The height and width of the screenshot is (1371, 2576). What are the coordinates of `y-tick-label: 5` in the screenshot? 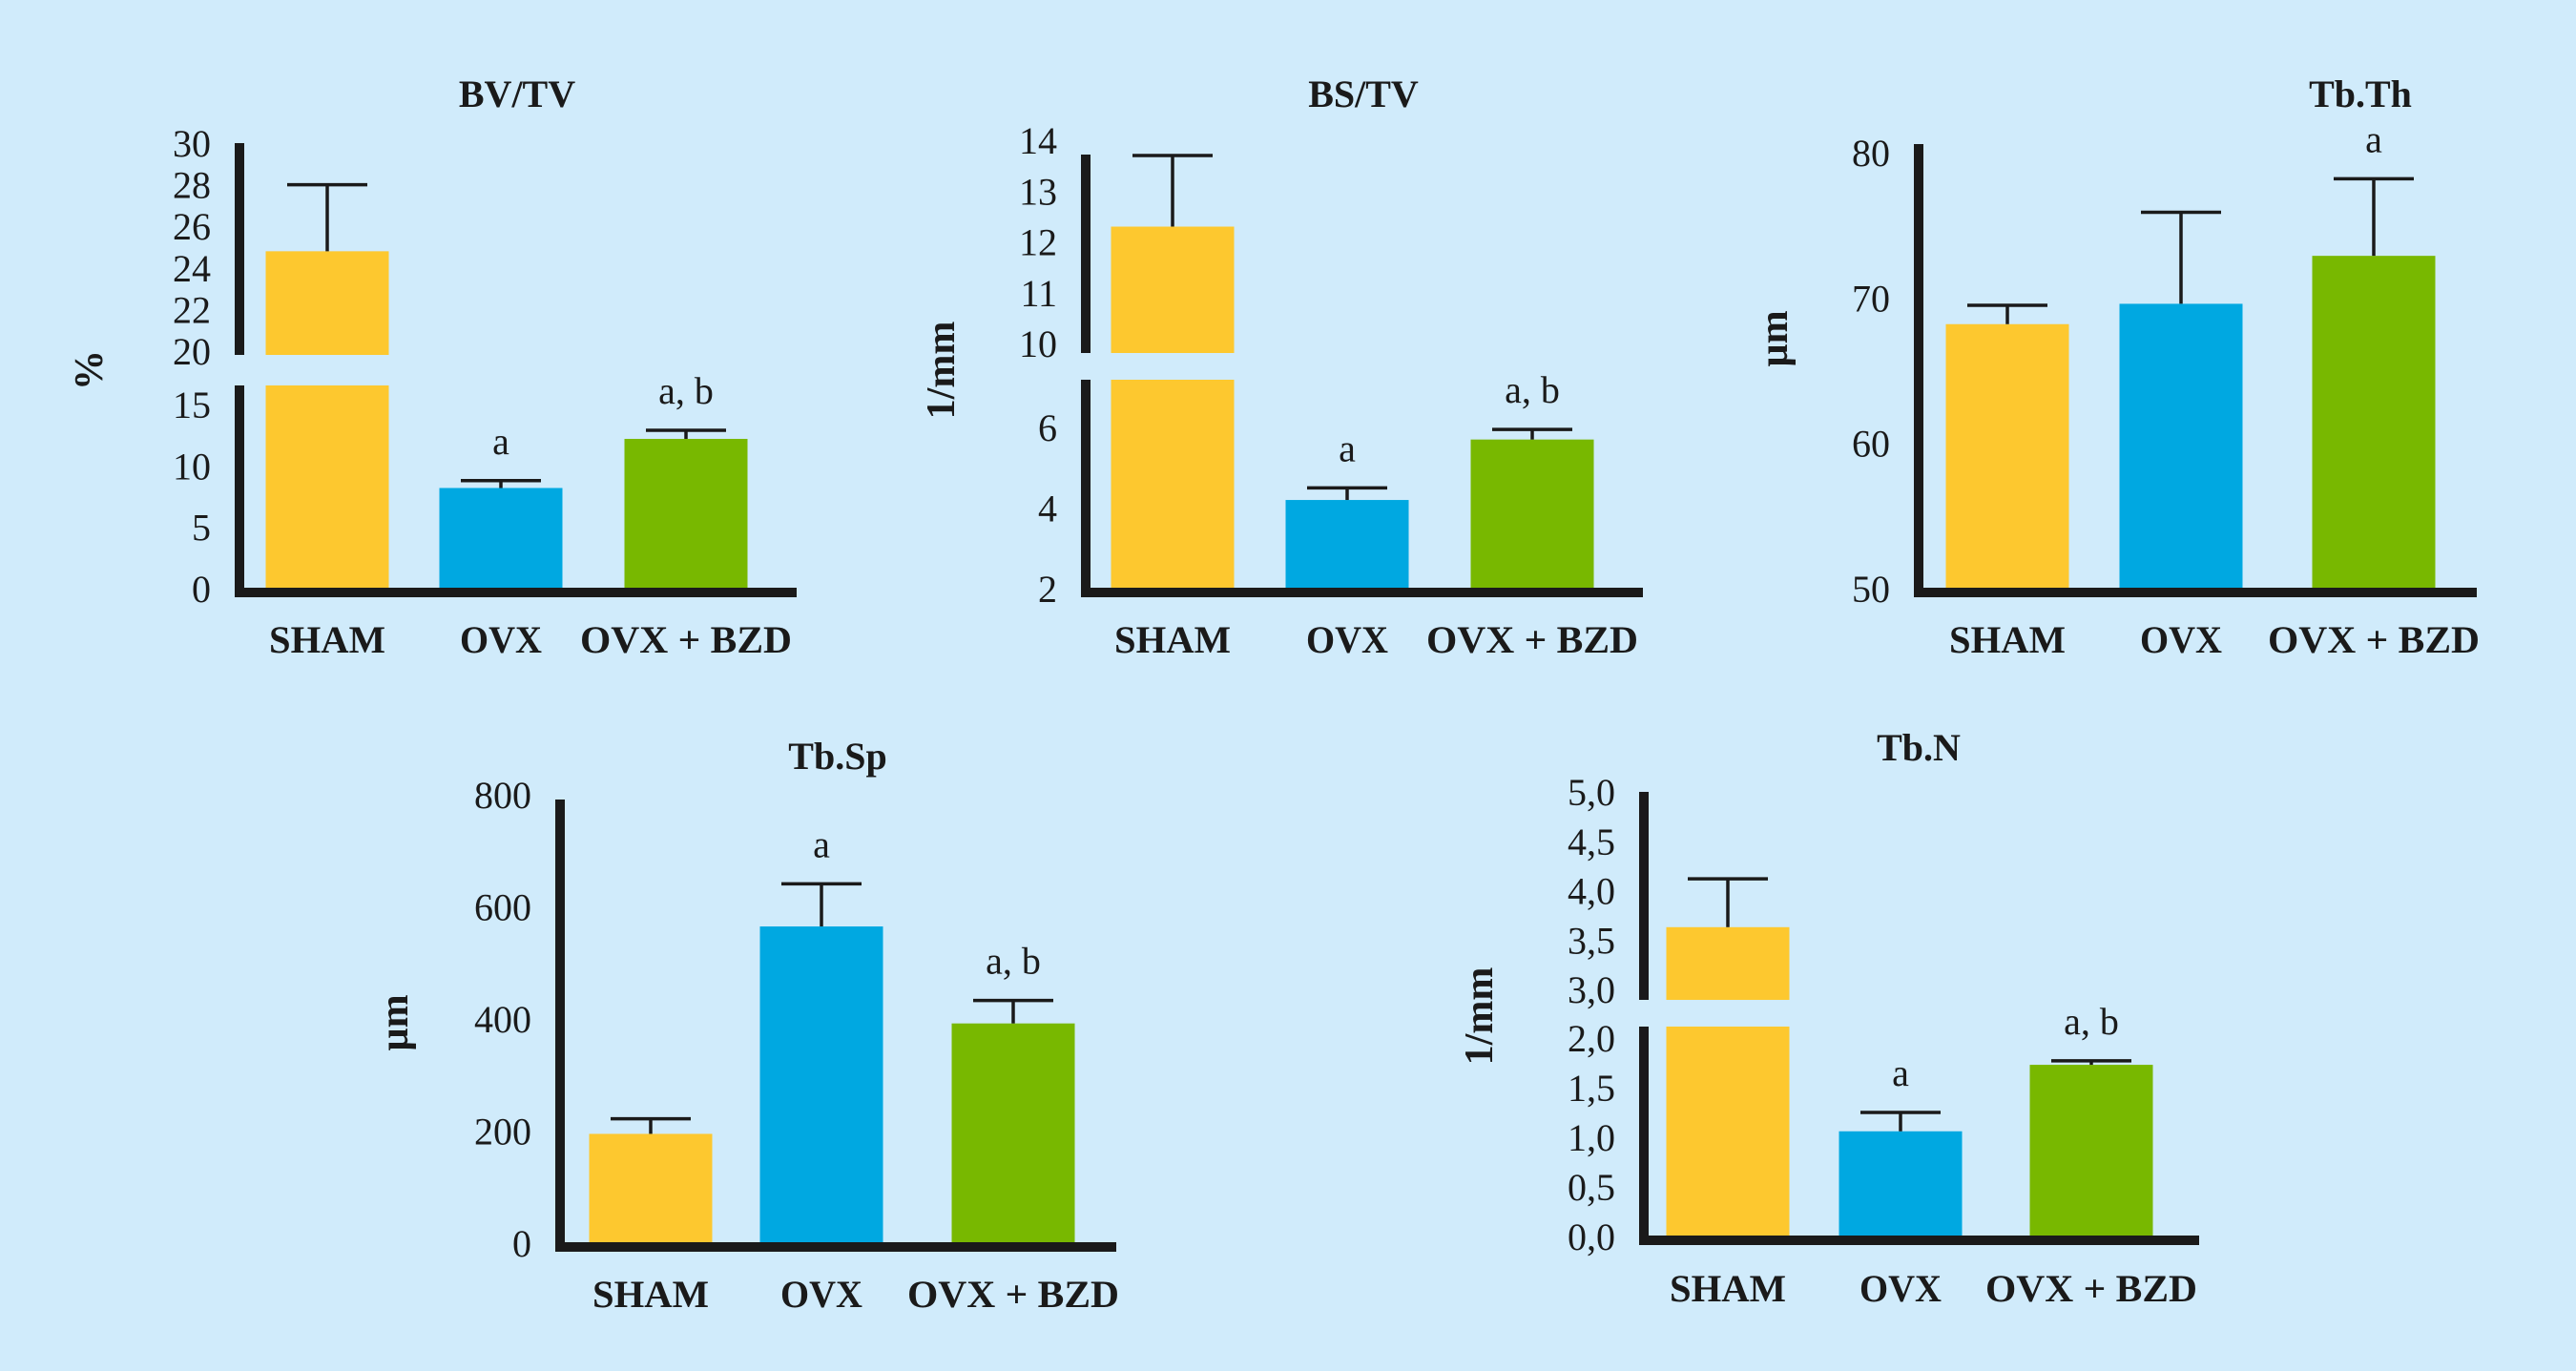 It's located at (201, 528).